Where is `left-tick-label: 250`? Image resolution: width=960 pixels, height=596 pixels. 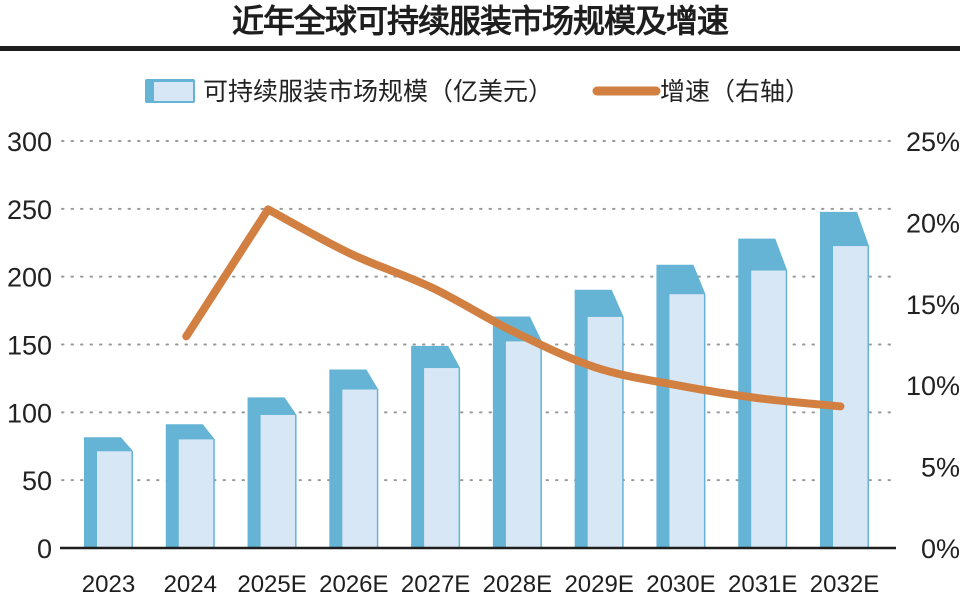 left-tick-label: 250 is located at coordinates (29, 210).